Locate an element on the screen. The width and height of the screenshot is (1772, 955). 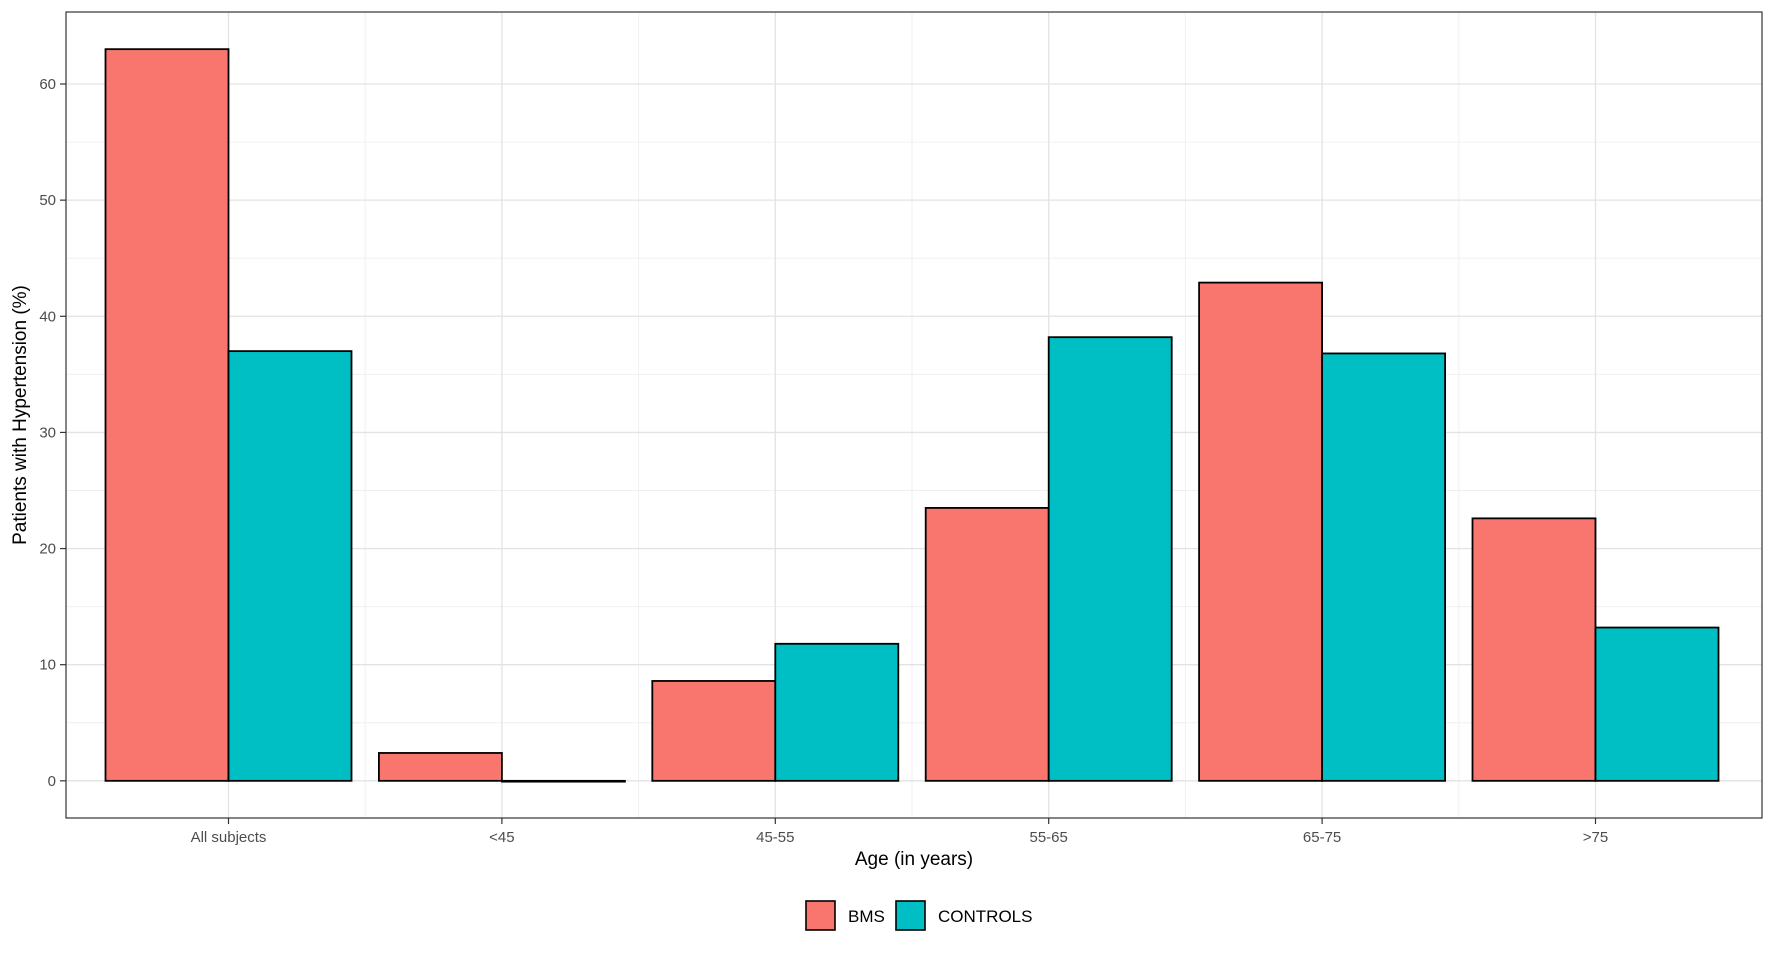
y-axis: 0 10 20 30 40 50 60 is located at coordinates (52, 433).